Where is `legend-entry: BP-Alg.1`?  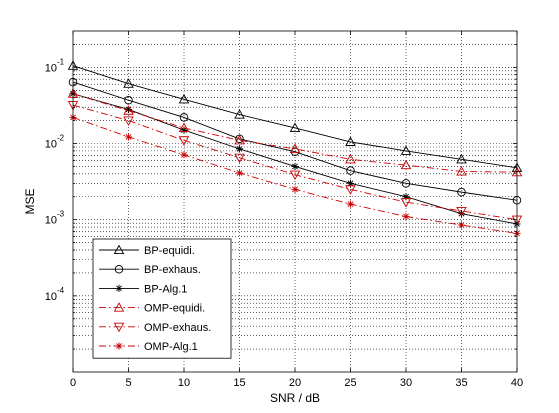
legend-entry: BP-Alg.1 is located at coordinates (143, 289).